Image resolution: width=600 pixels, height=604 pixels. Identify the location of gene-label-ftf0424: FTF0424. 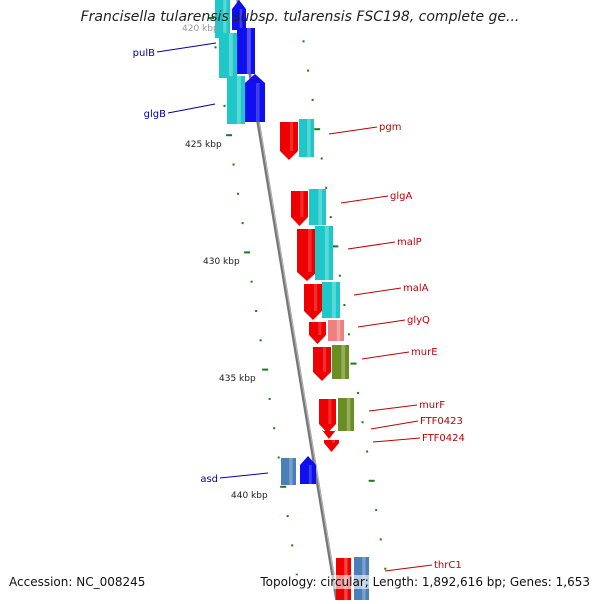
(443, 438).